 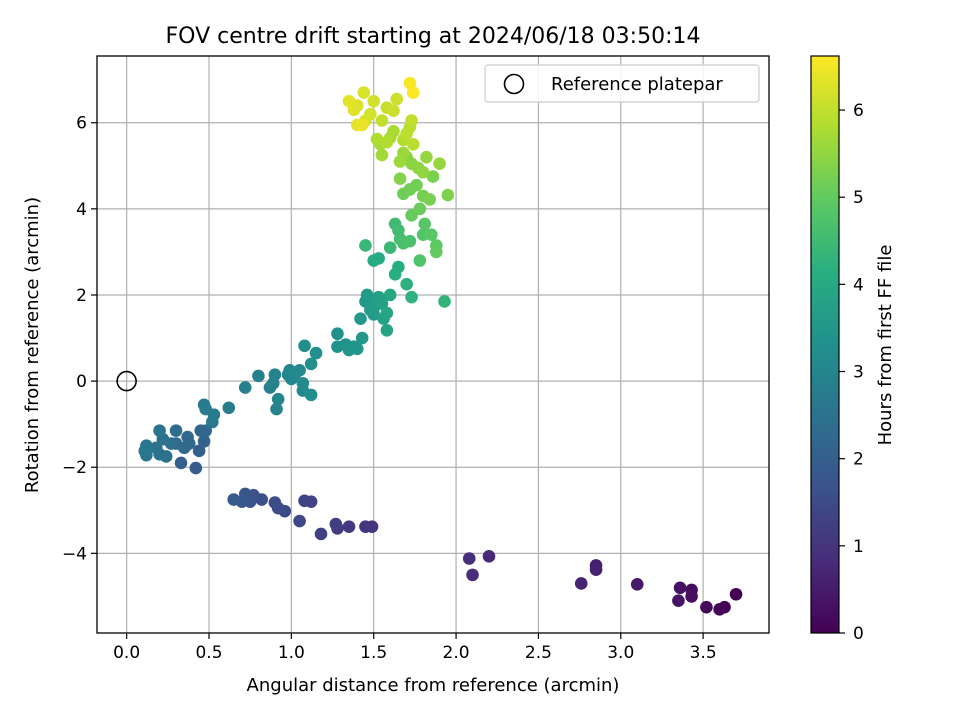 What do you see at coordinates (825, 344) in the screenshot?
I see `colorbar-gradient` at bounding box center [825, 344].